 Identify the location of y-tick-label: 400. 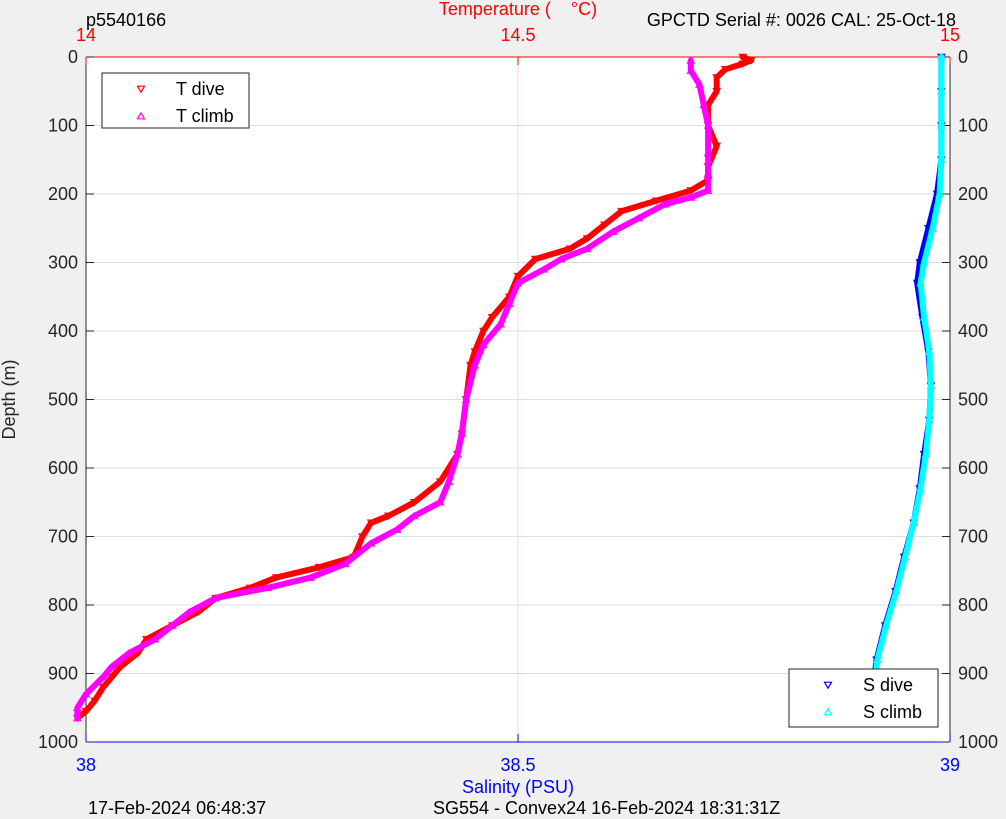
(973, 331).